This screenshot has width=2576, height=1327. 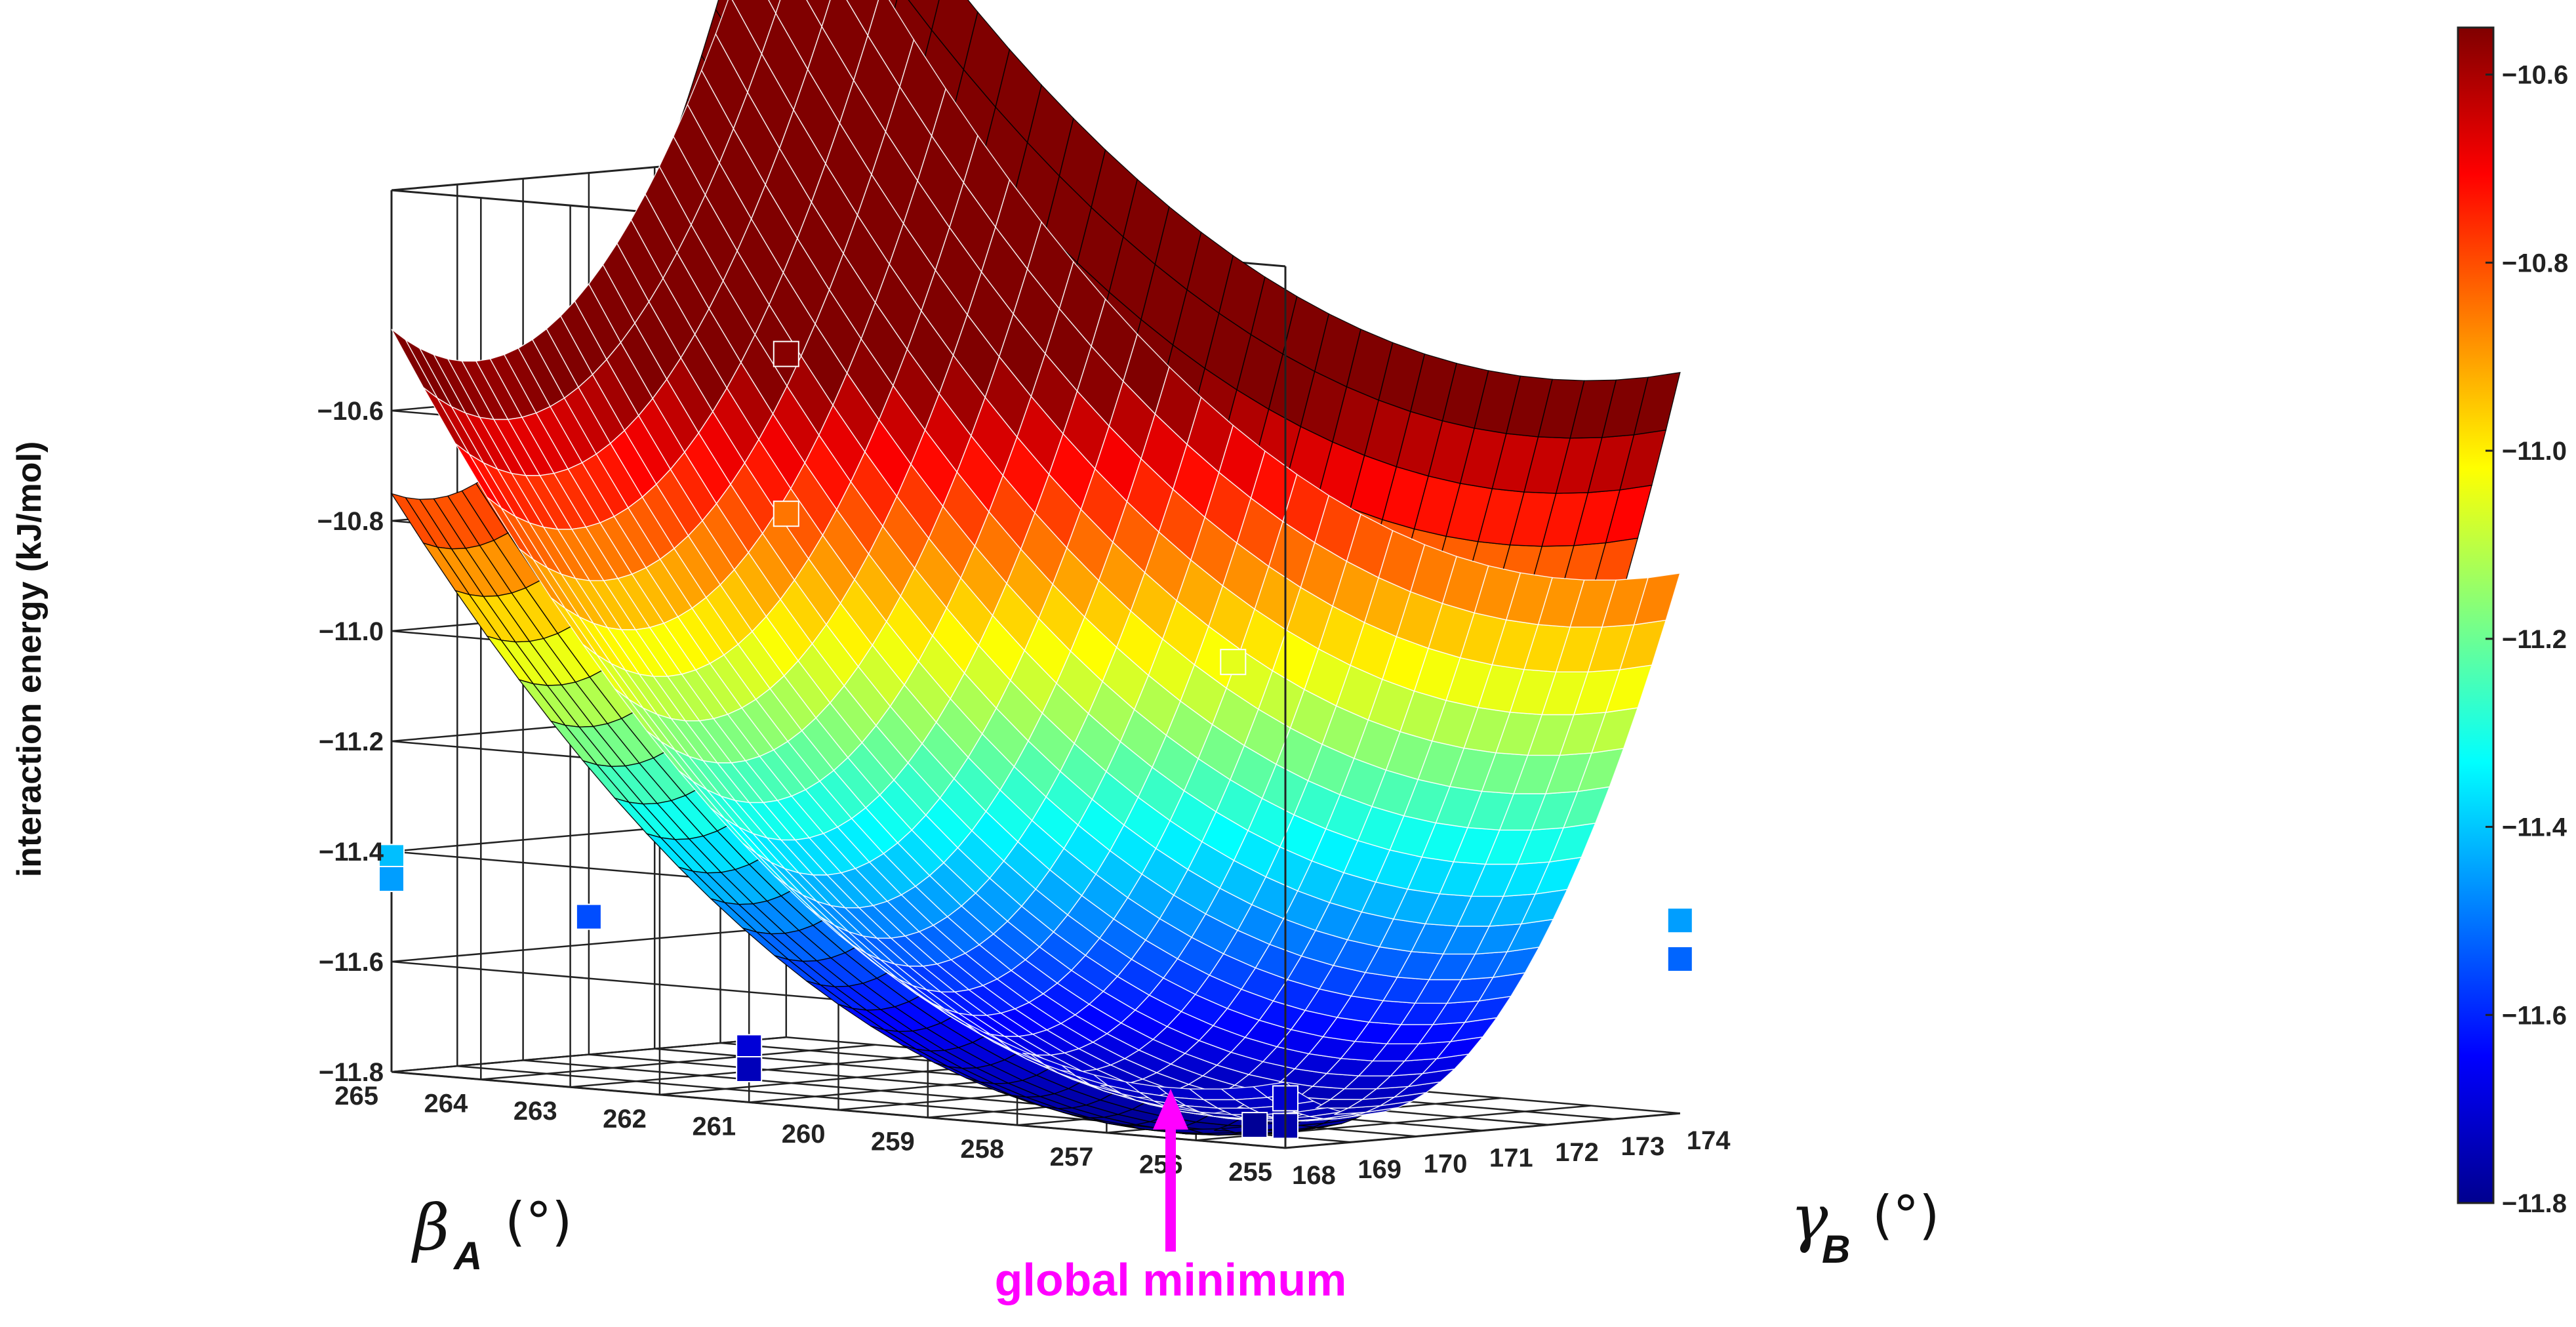 What do you see at coordinates (1864, 1226) in the screenshot?
I see `gamma-axis-label: γ B (°)` at bounding box center [1864, 1226].